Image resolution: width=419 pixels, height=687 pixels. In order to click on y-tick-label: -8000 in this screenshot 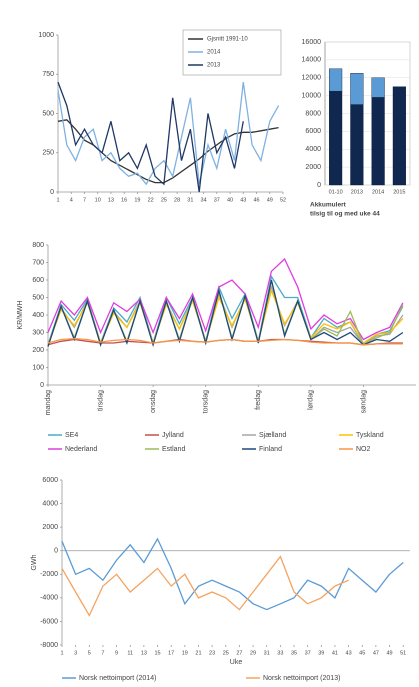, I will do `click(49, 645)`.